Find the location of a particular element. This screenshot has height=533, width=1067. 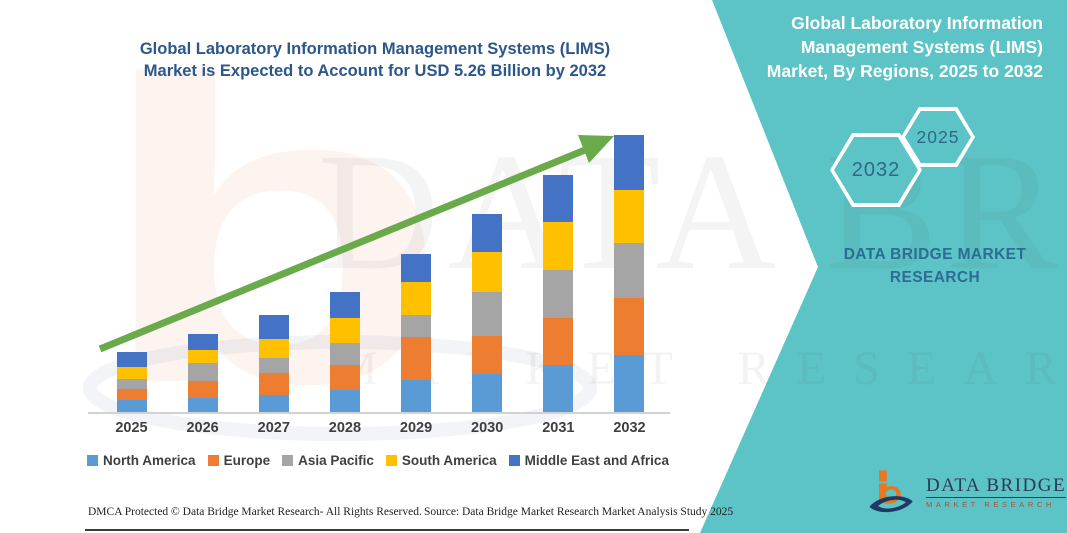

segment-2028-asia-pacific is located at coordinates (344, 354).